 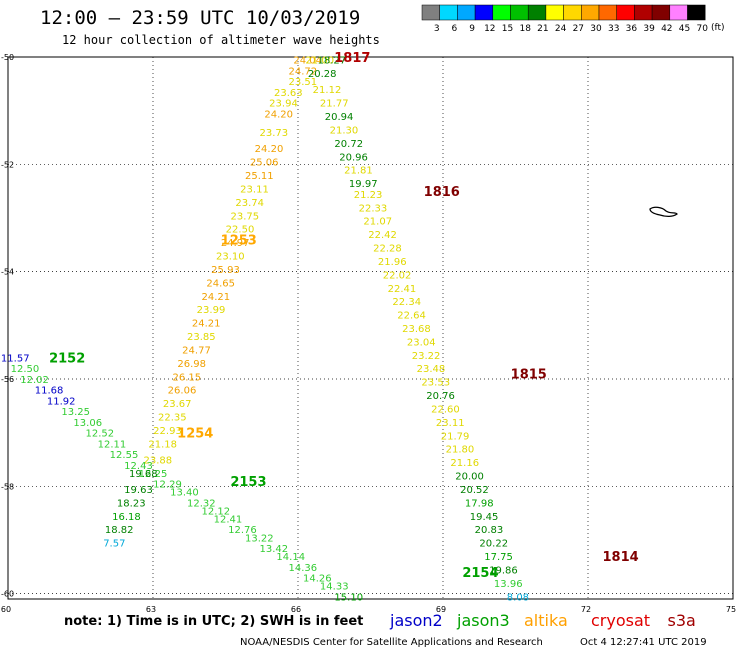 I want to click on colorbar-label: 42, so click(x=666, y=29).